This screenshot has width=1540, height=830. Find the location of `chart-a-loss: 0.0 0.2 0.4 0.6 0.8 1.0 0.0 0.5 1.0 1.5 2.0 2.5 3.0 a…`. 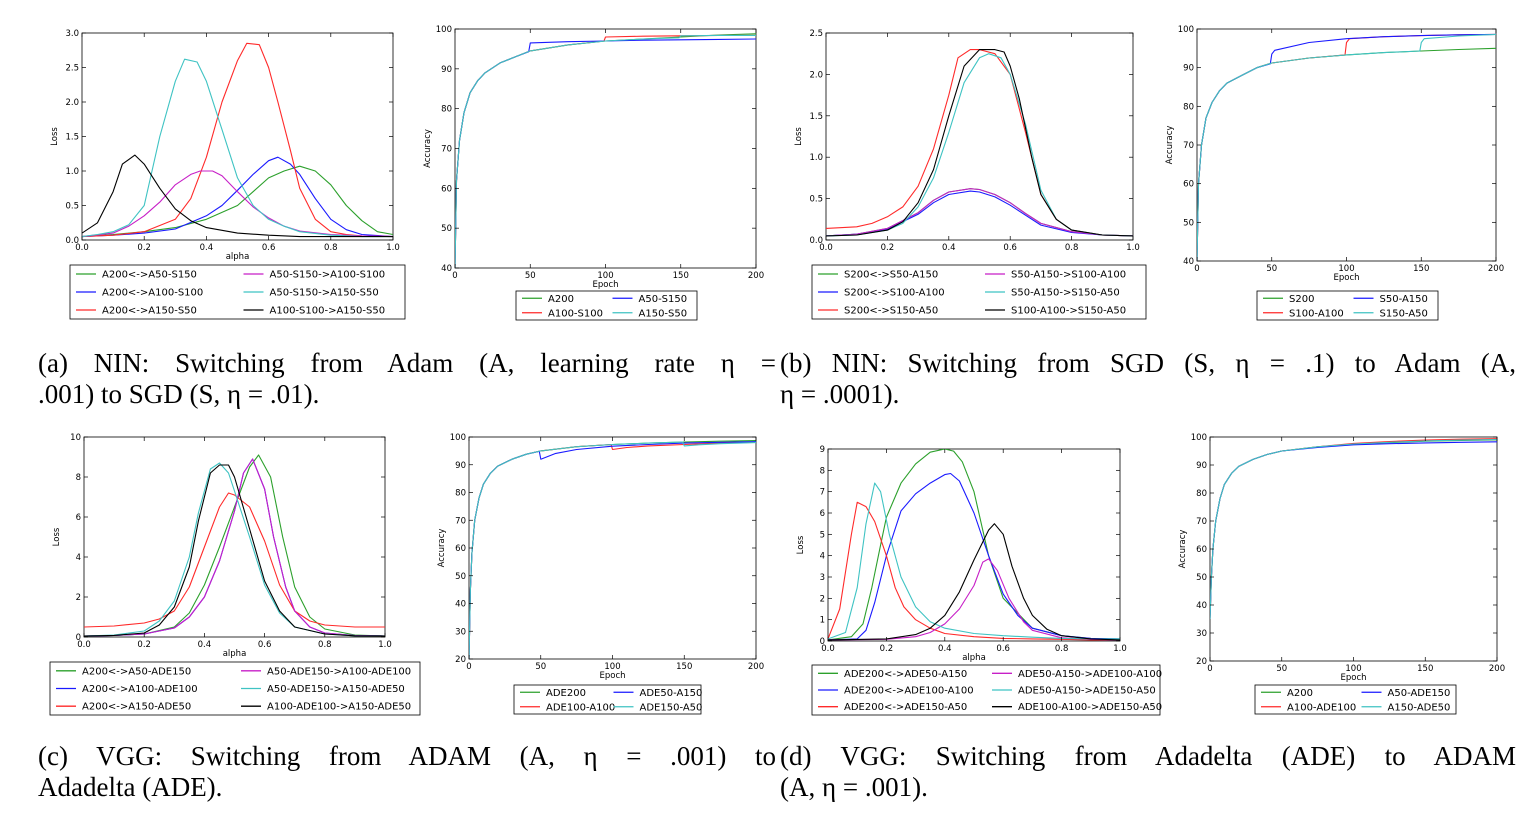

chart-a-loss: 0.0 0.2 0.4 0.6 0.8 1.0 0.0 0.5 1.0 1.5 2.0 2.5 3.0 a… is located at coordinates (228, 174).